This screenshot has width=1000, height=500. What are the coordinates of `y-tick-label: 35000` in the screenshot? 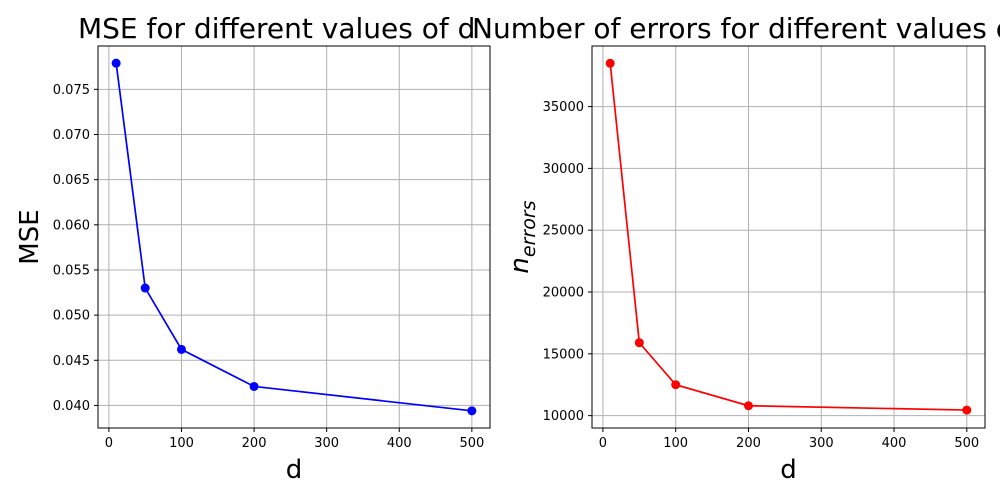 It's located at (563, 107).